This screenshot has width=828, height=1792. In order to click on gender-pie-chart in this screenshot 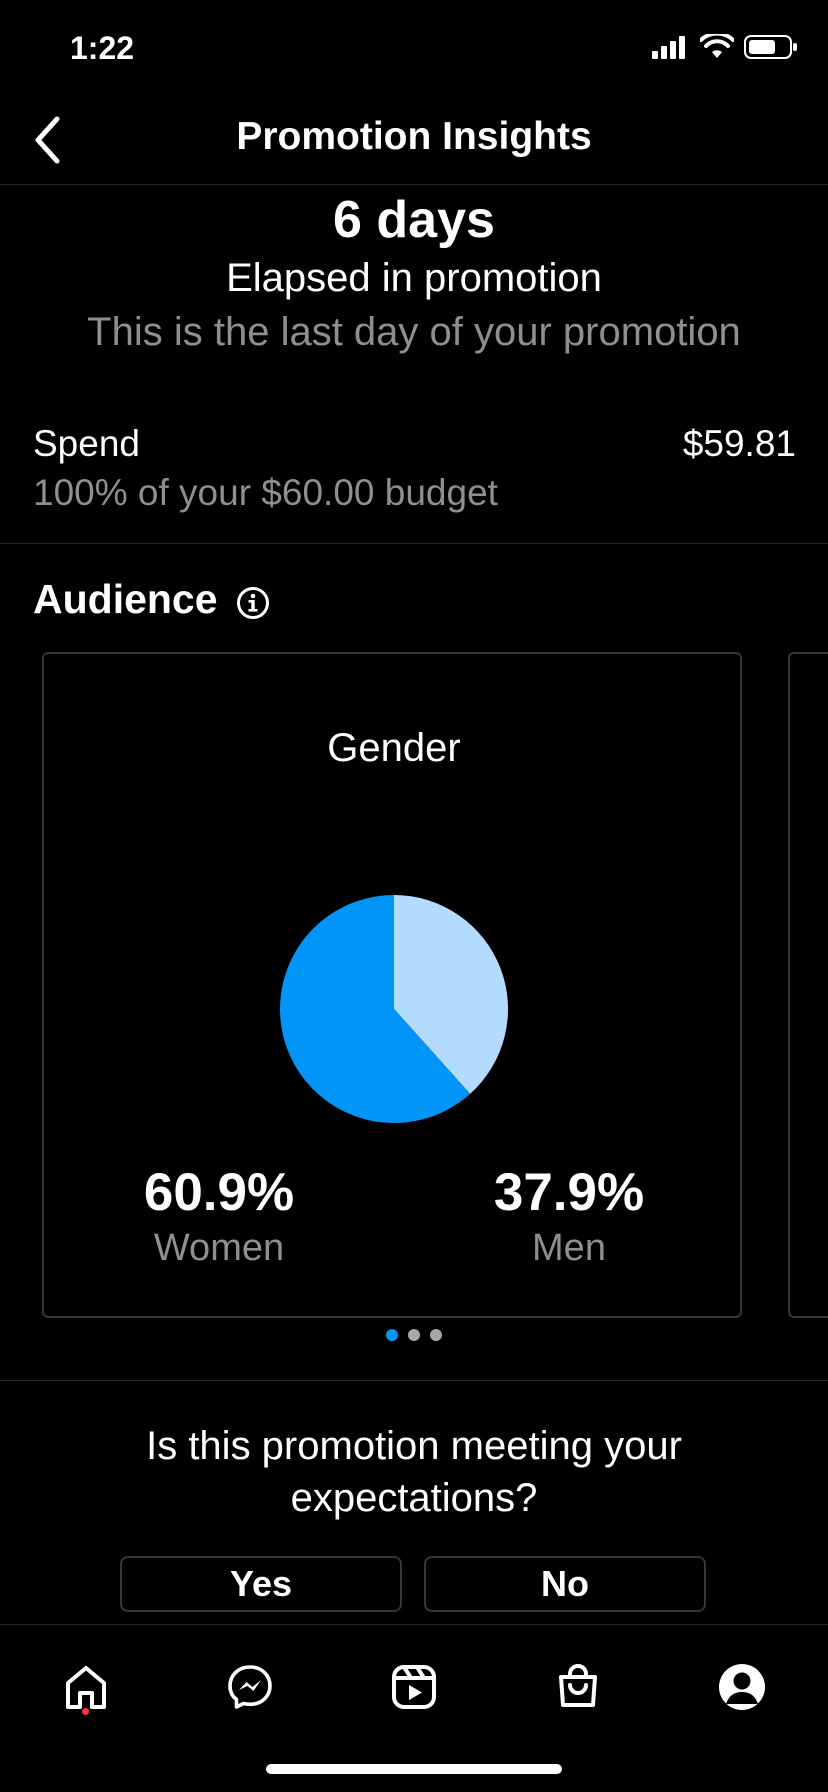, I will do `click(394, 1009)`.